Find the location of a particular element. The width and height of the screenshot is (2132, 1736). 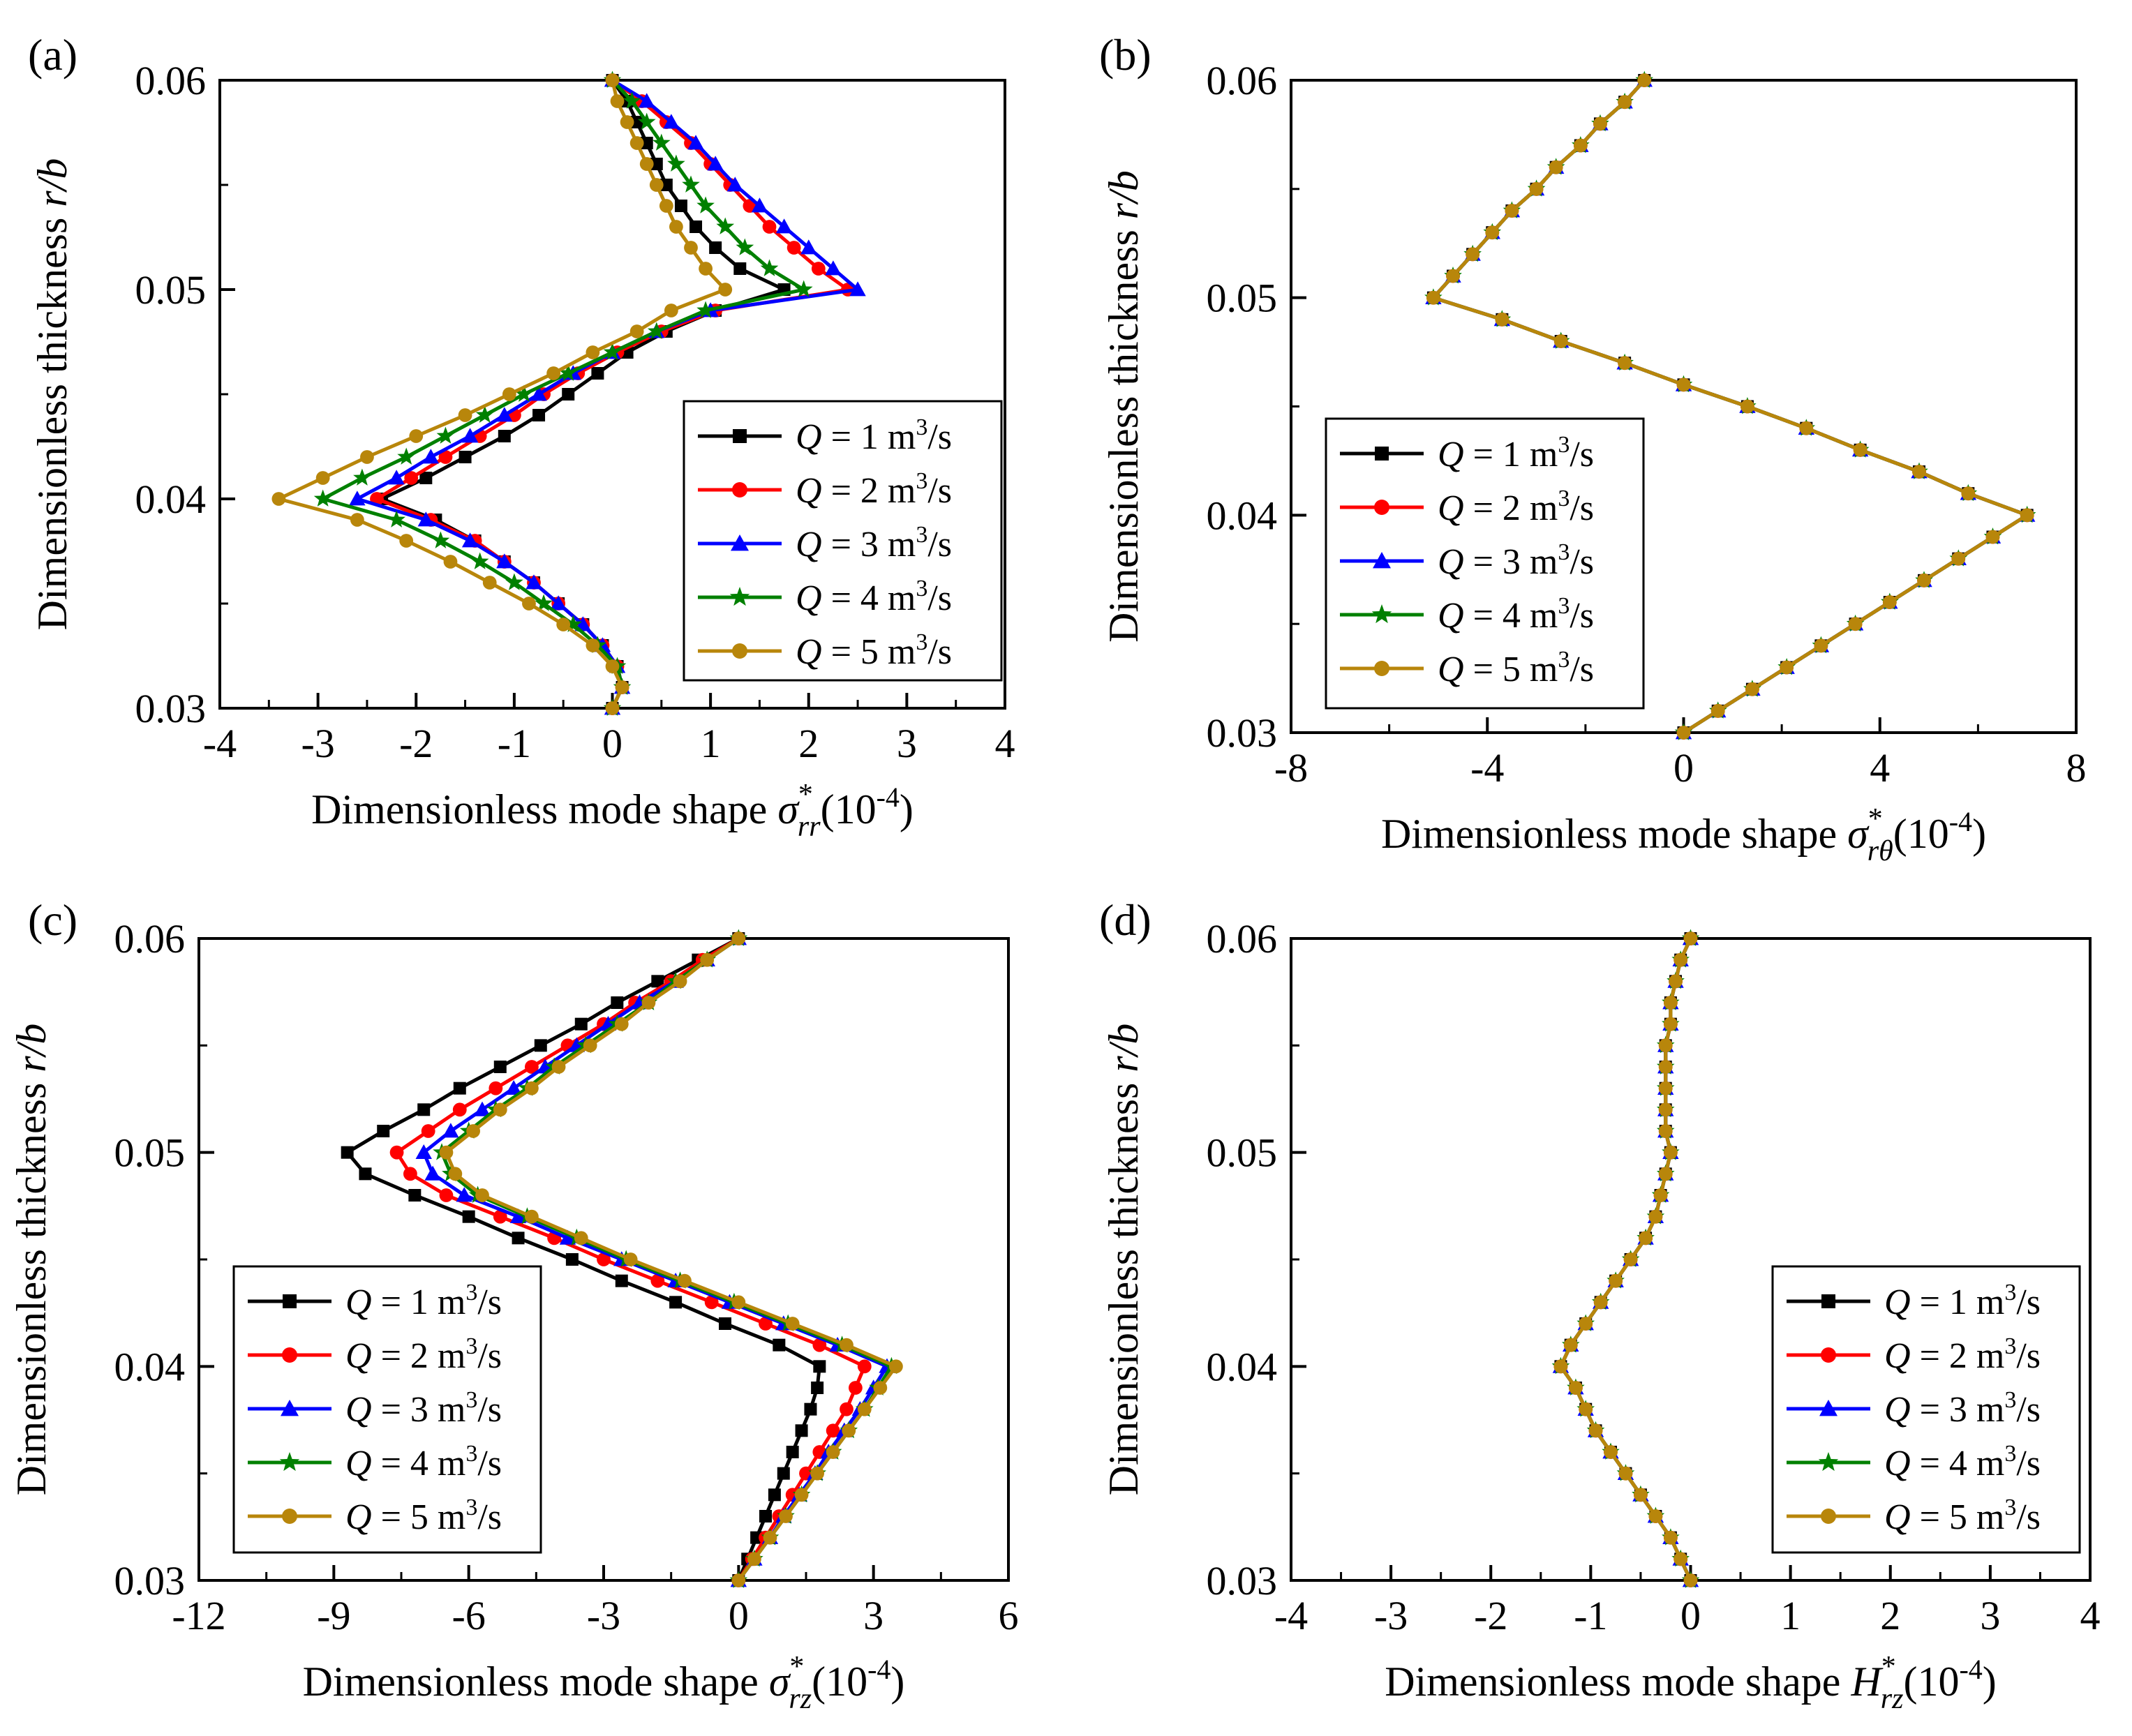

x-tick-label: -4 is located at coordinates (220, 743).